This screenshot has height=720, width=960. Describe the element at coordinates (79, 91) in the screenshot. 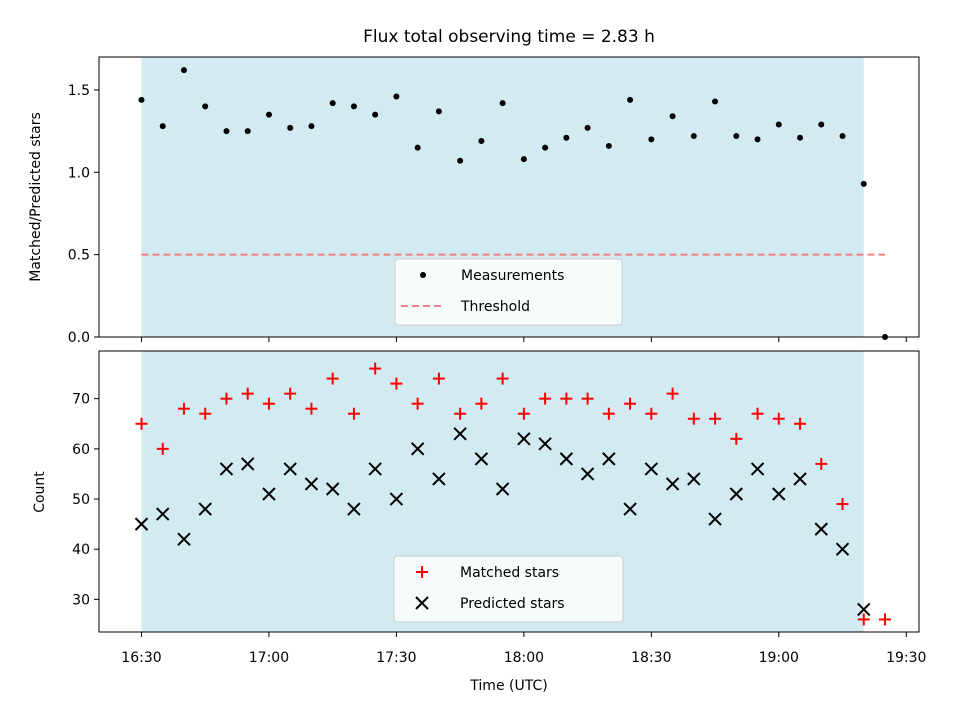

I see `top-y-tick-label: 1.5` at that location.